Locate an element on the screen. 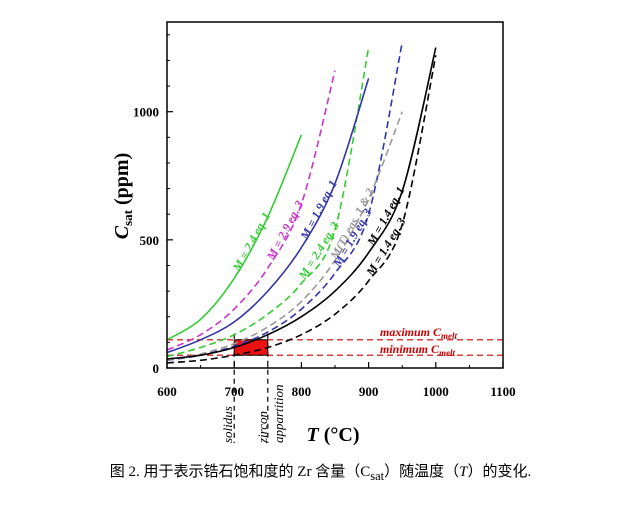  y-axis-letter: C is located at coordinates (122, 232).